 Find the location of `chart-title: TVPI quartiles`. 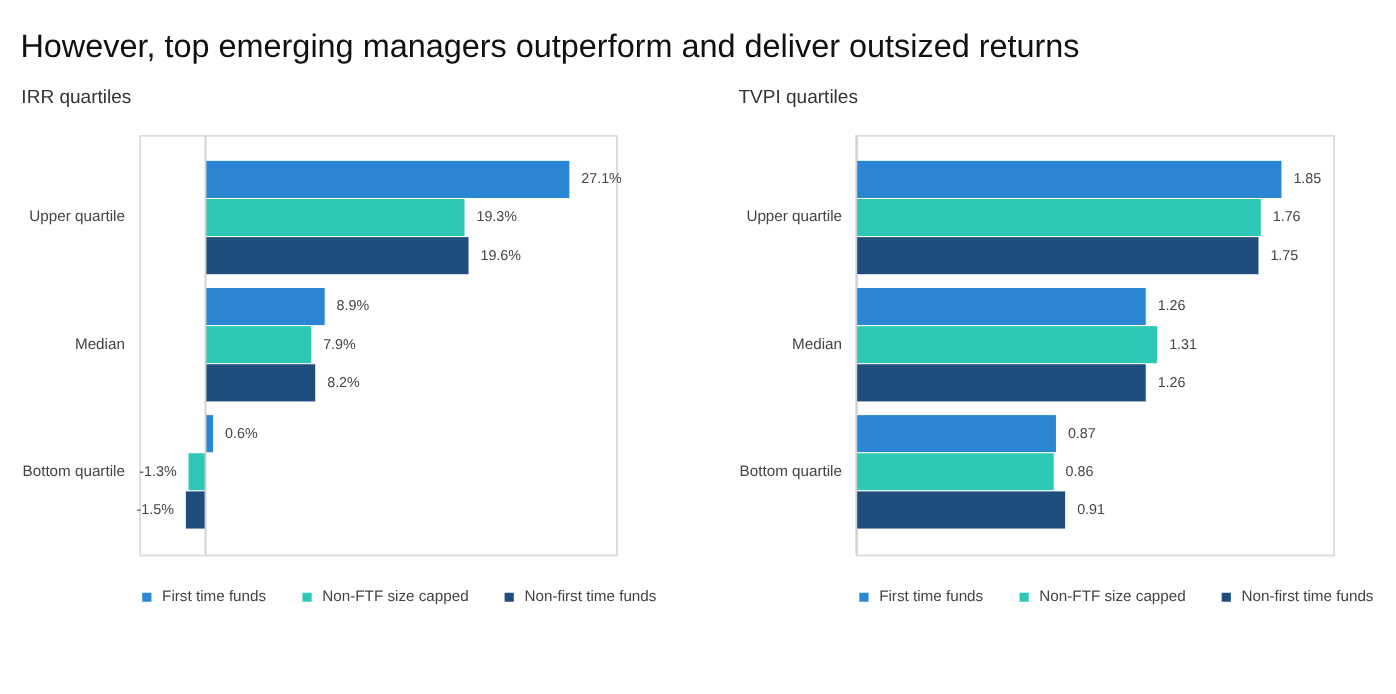

chart-title: TVPI quartiles is located at coordinates (798, 98).